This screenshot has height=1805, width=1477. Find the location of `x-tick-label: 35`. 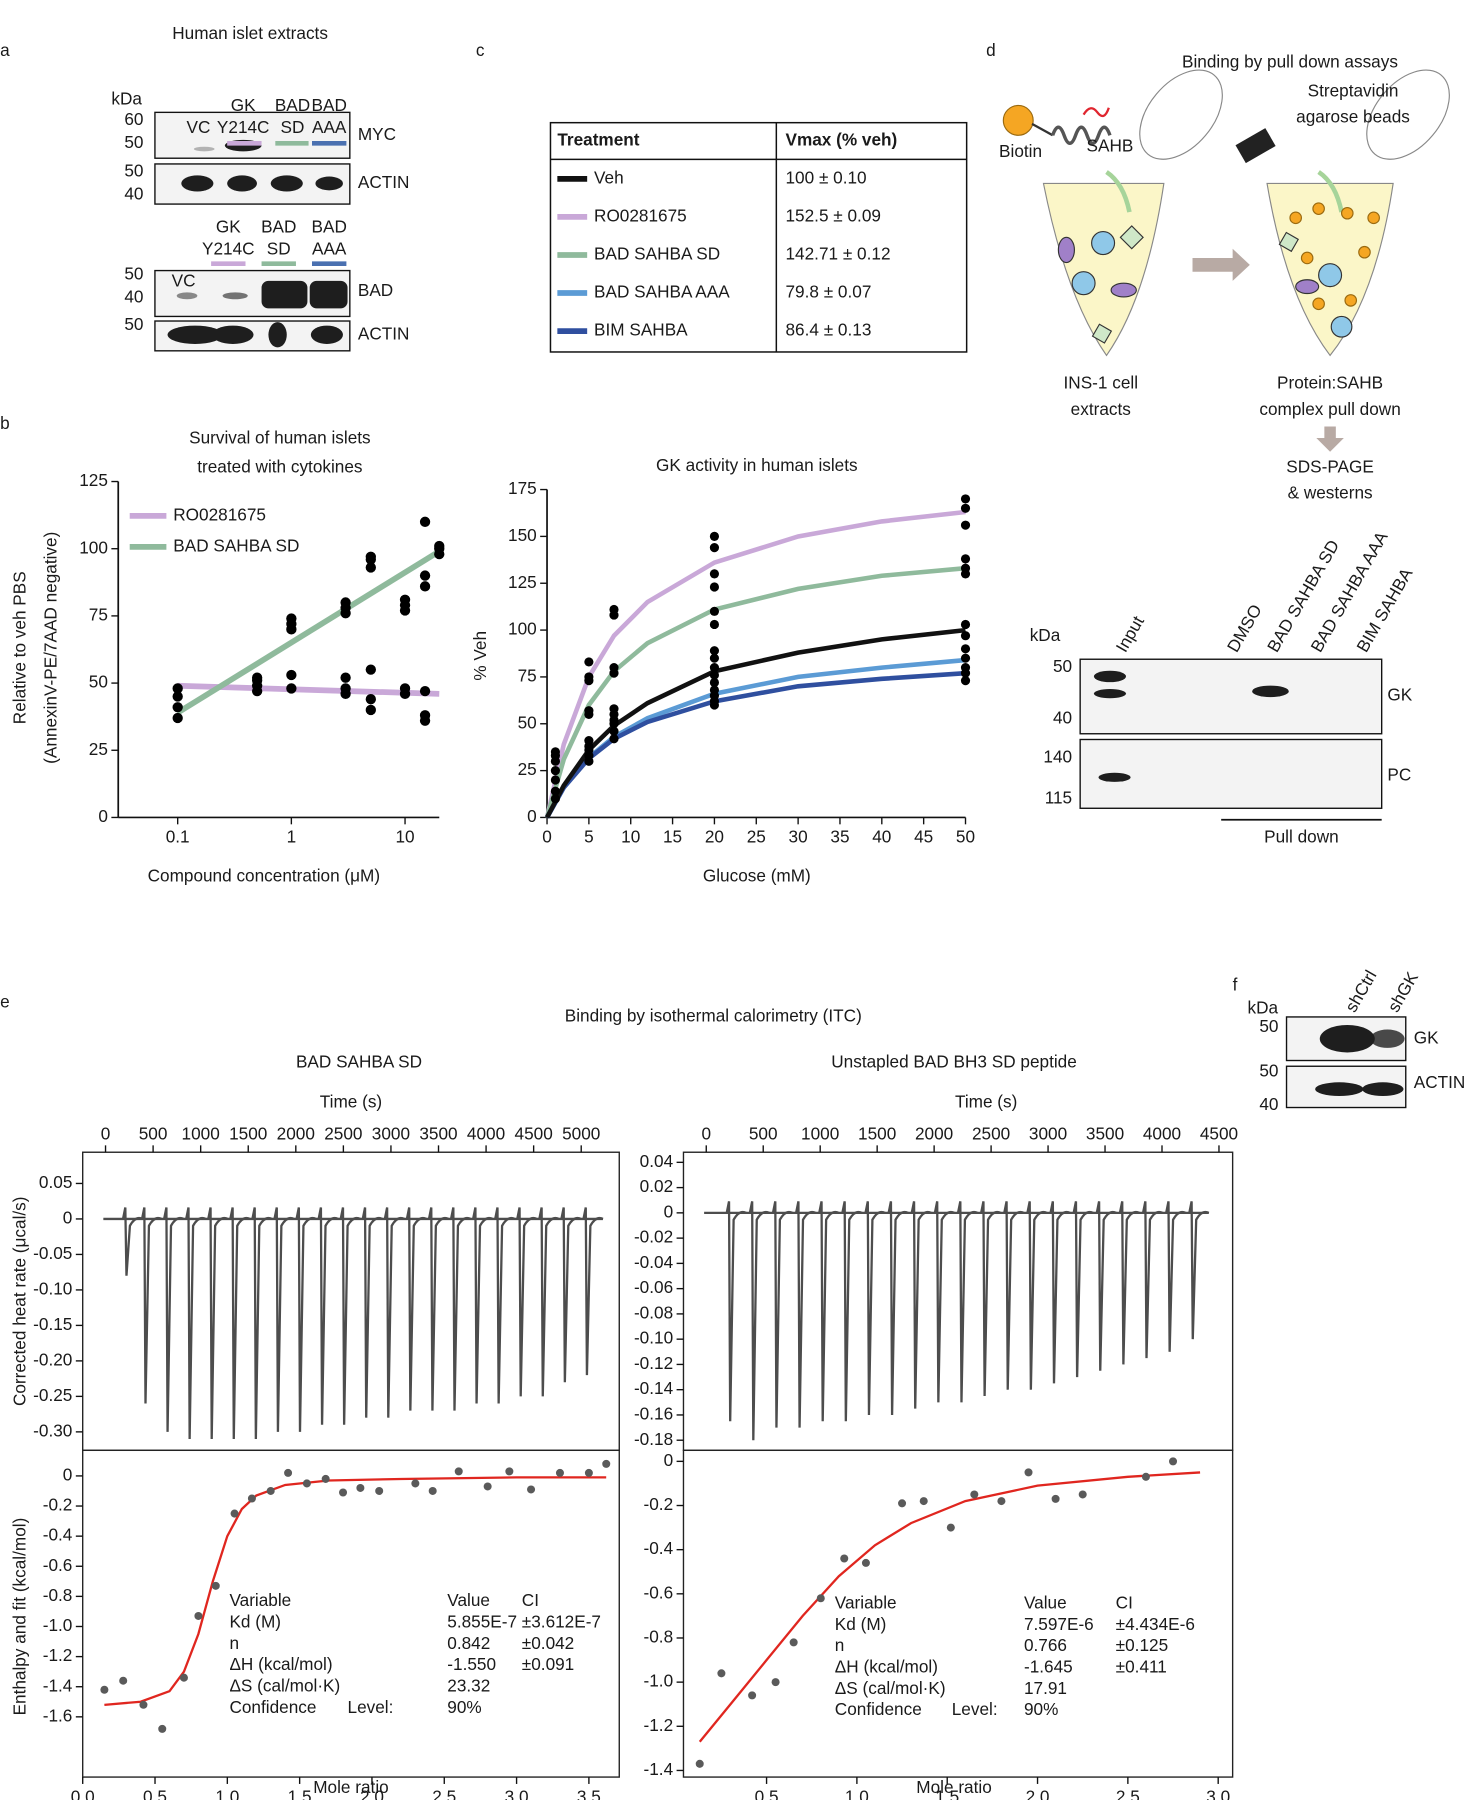

x-tick-label: 35 is located at coordinates (839, 837).